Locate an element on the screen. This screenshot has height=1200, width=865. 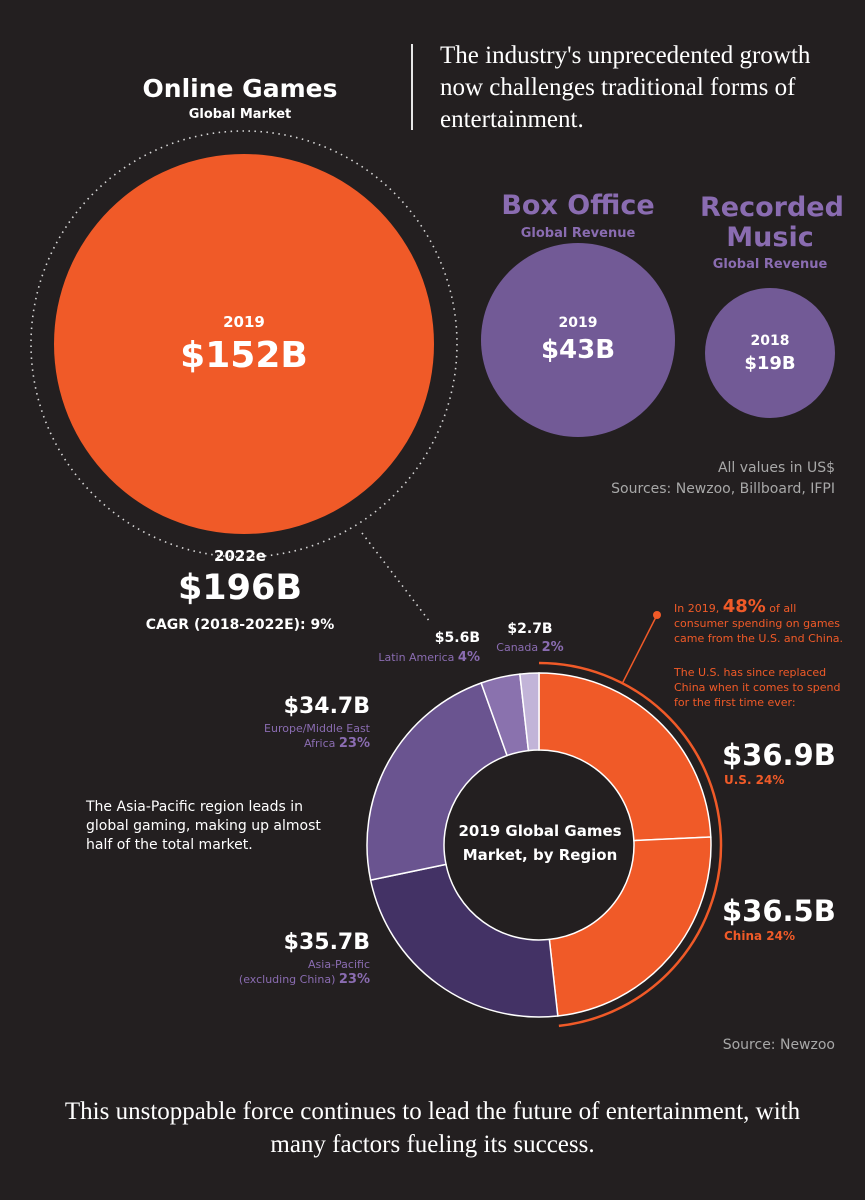
connector-line is located at coordinates (396, 577).